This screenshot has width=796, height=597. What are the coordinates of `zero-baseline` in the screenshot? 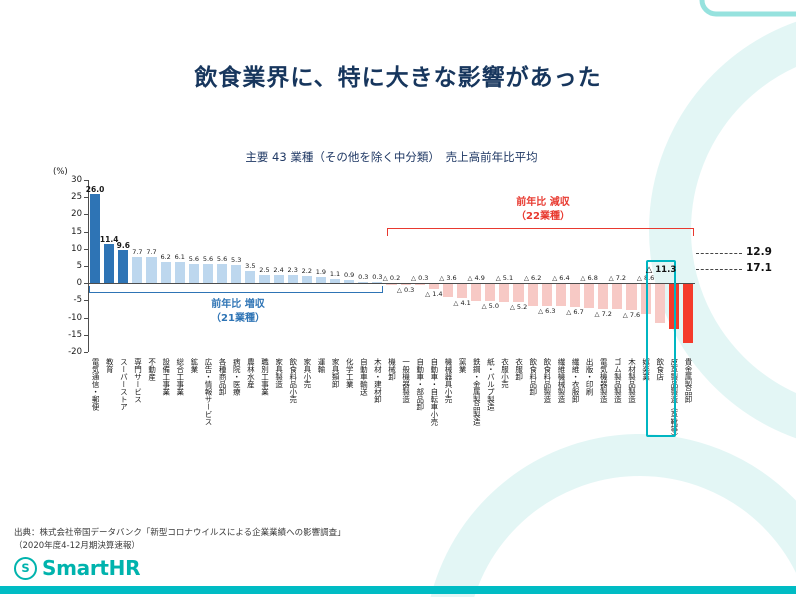 It's located at (391, 284).